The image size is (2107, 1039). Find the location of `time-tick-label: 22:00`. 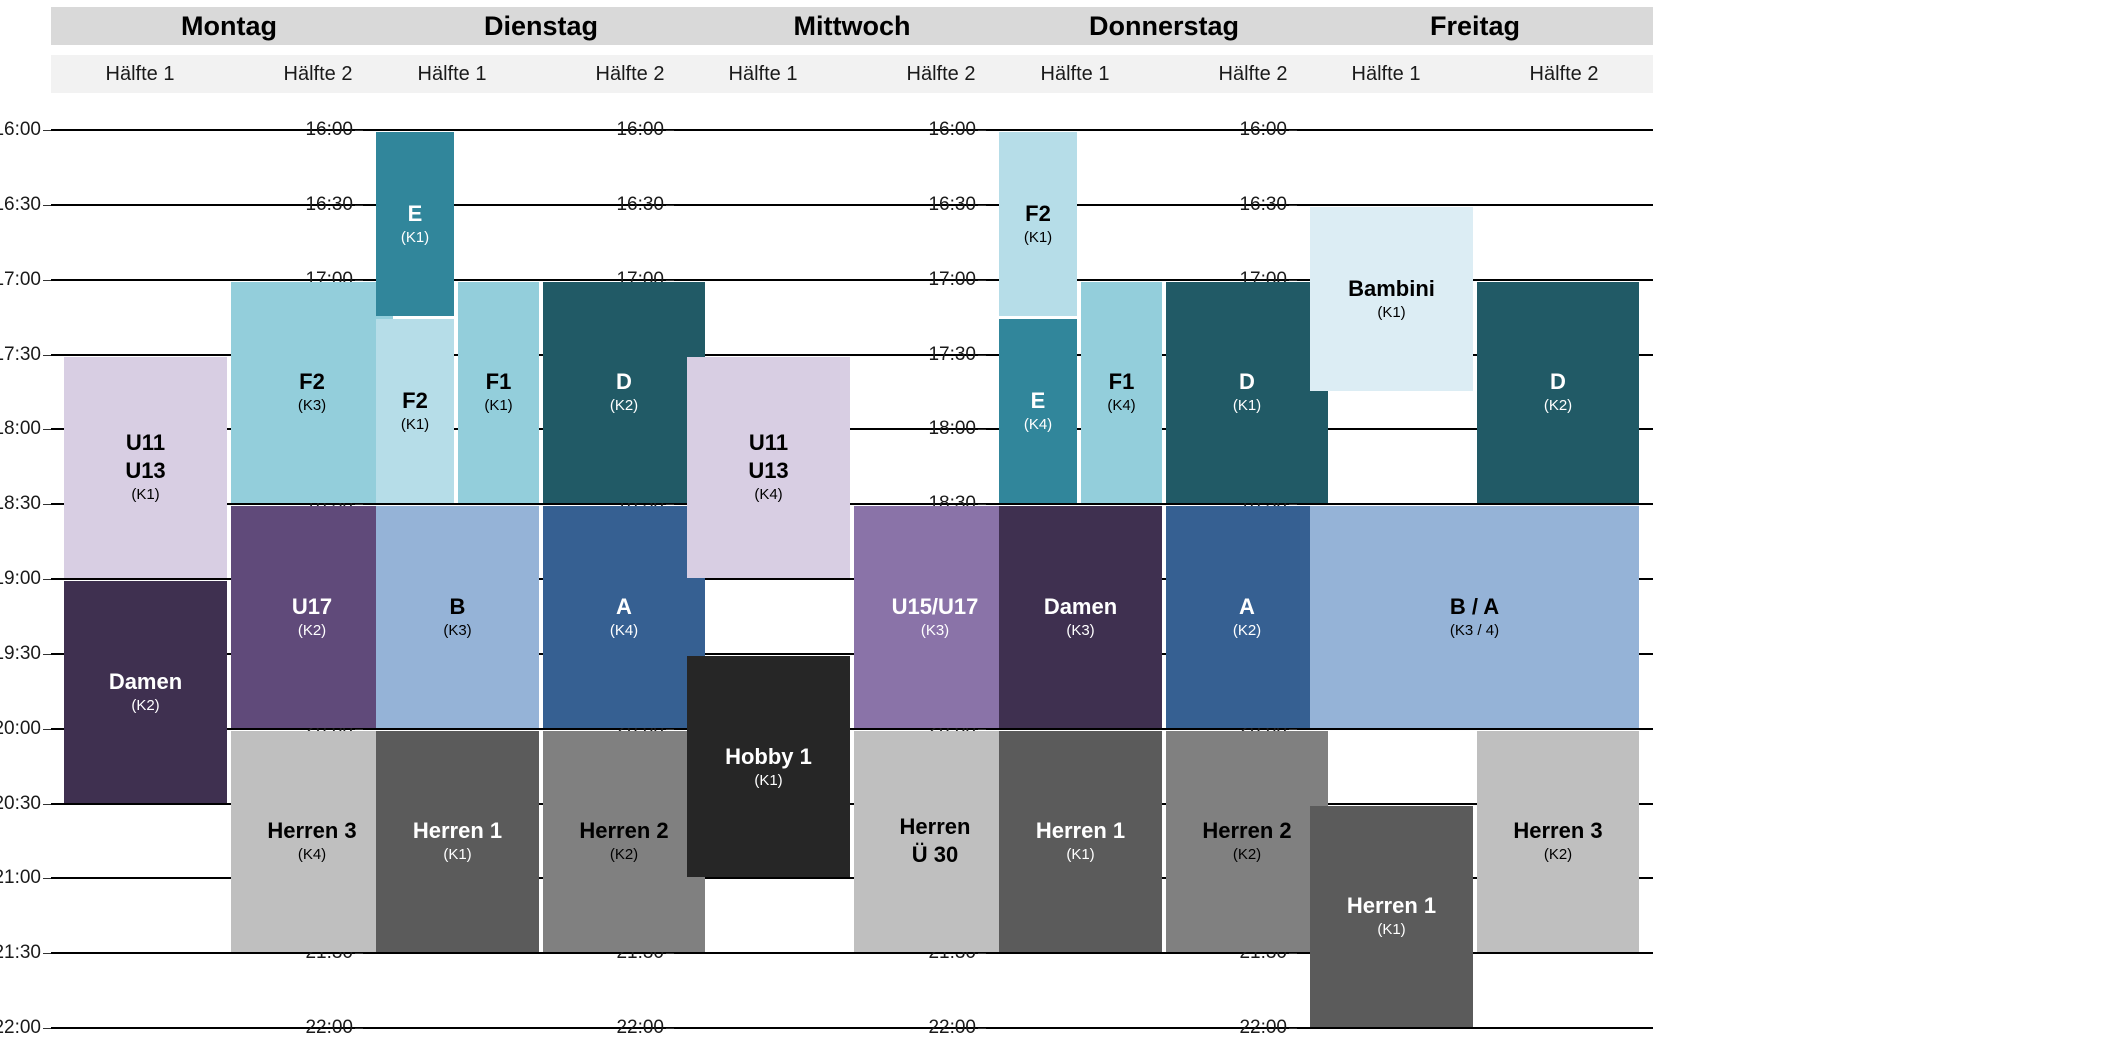

time-tick-label: 22:00 is located at coordinates (20, 1028).